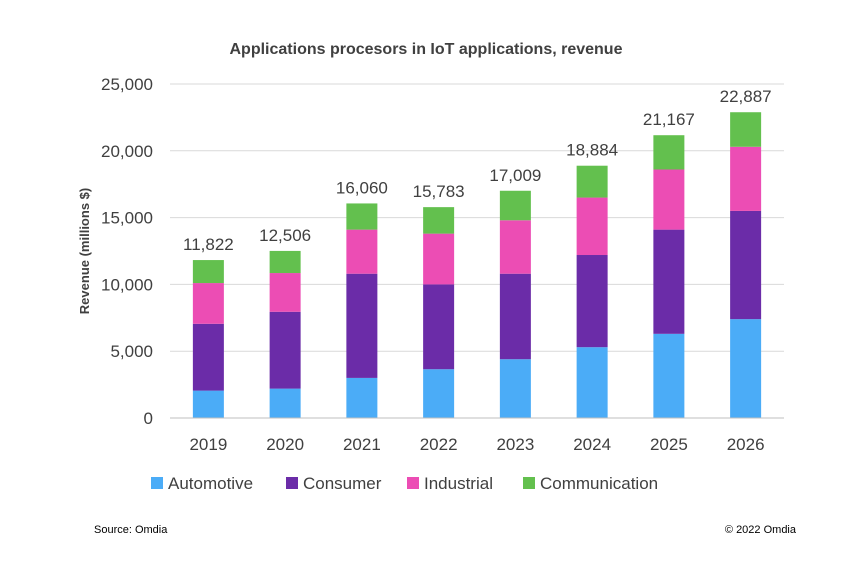  I want to click on y-tick-label: 5,000, so click(131, 351).